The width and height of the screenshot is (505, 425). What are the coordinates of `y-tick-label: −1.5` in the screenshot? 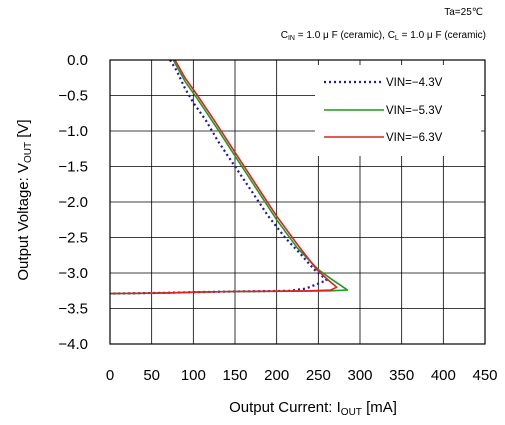 It's located at (73, 167).